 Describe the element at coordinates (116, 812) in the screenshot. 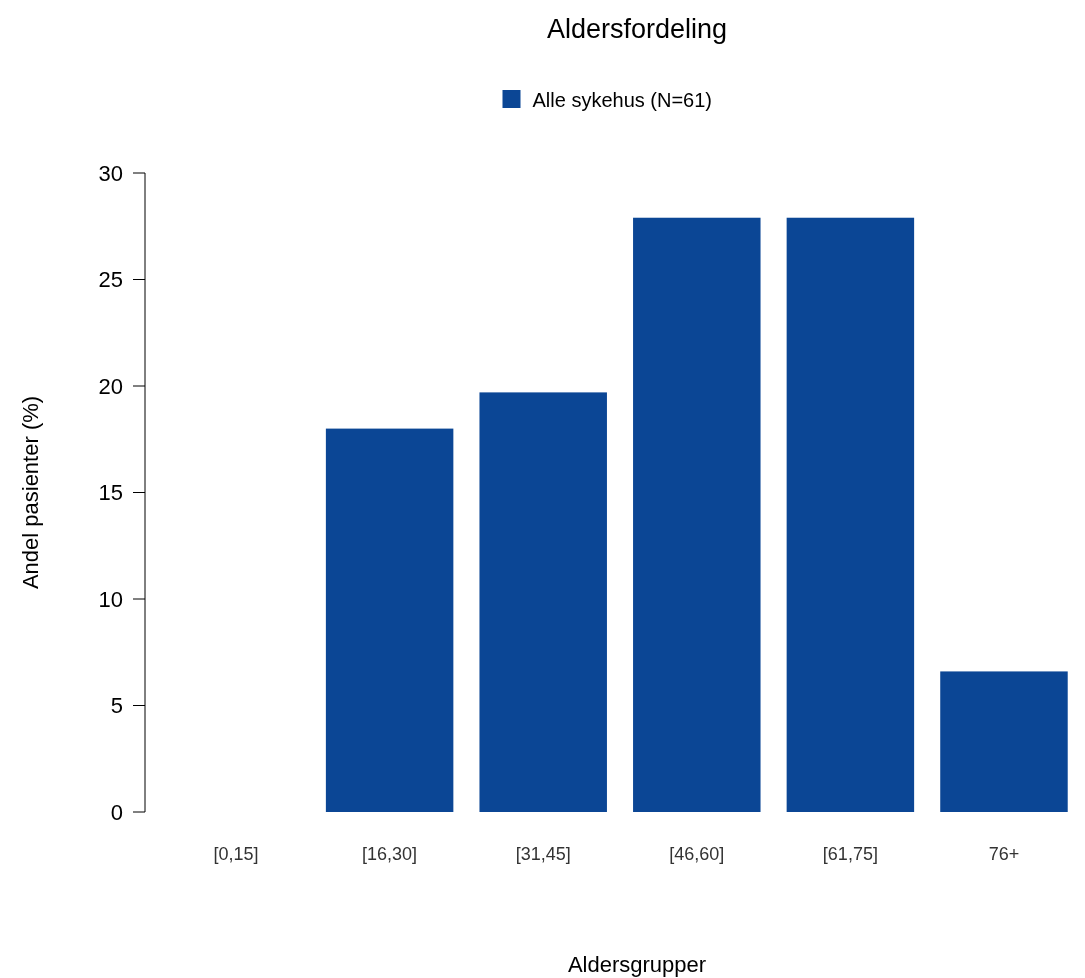

I see `y-tick-label: 0` at that location.